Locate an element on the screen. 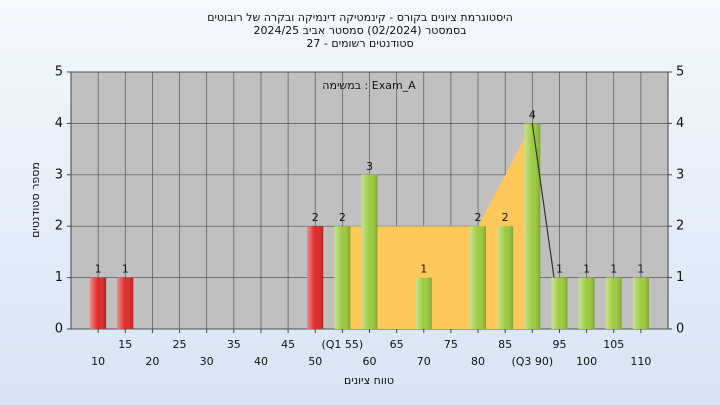  x-tick-label: 40 is located at coordinates (261, 361).